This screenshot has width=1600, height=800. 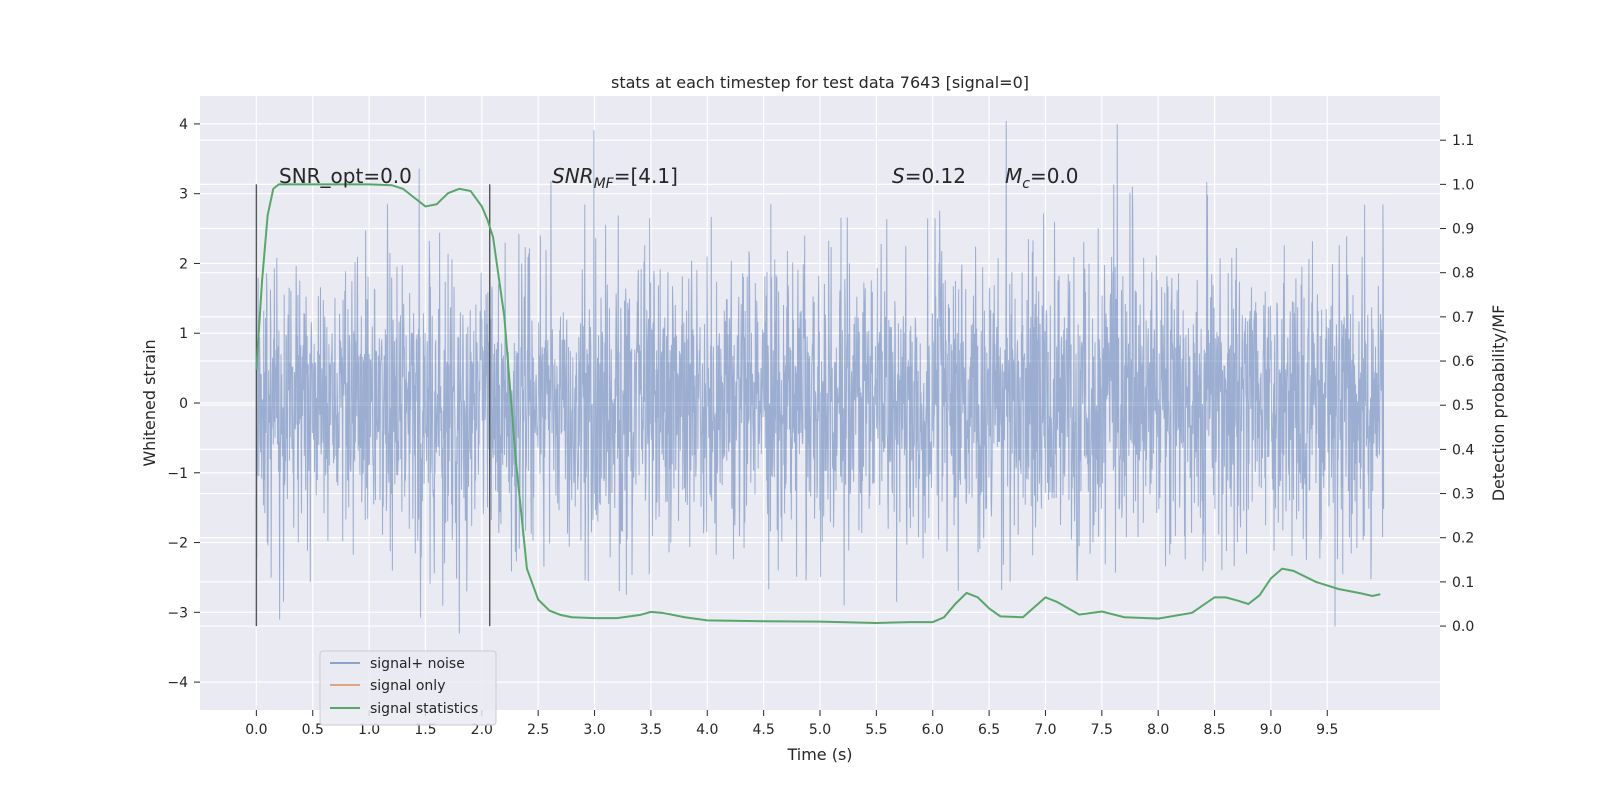 What do you see at coordinates (933, 730) in the screenshot?
I see `x-tick-label: 6.0` at bounding box center [933, 730].